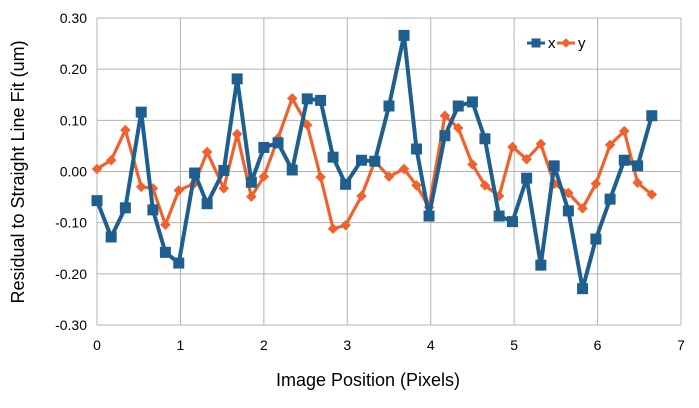 This screenshot has width=699, height=408. I want to click on x-tick-label: 4, so click(431, 345).